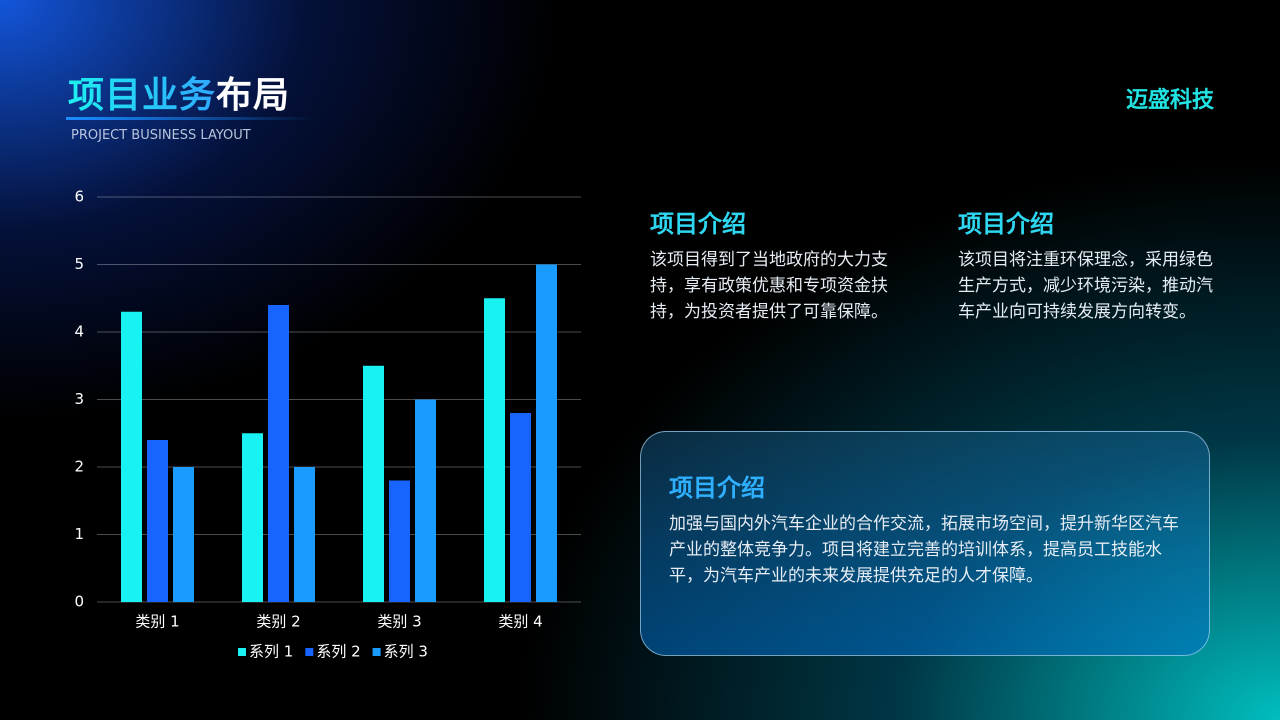 Image resolution: width=1280 pixels, height=720 pixels. I want to click on title: 项目业务布局, so click(179, 92).